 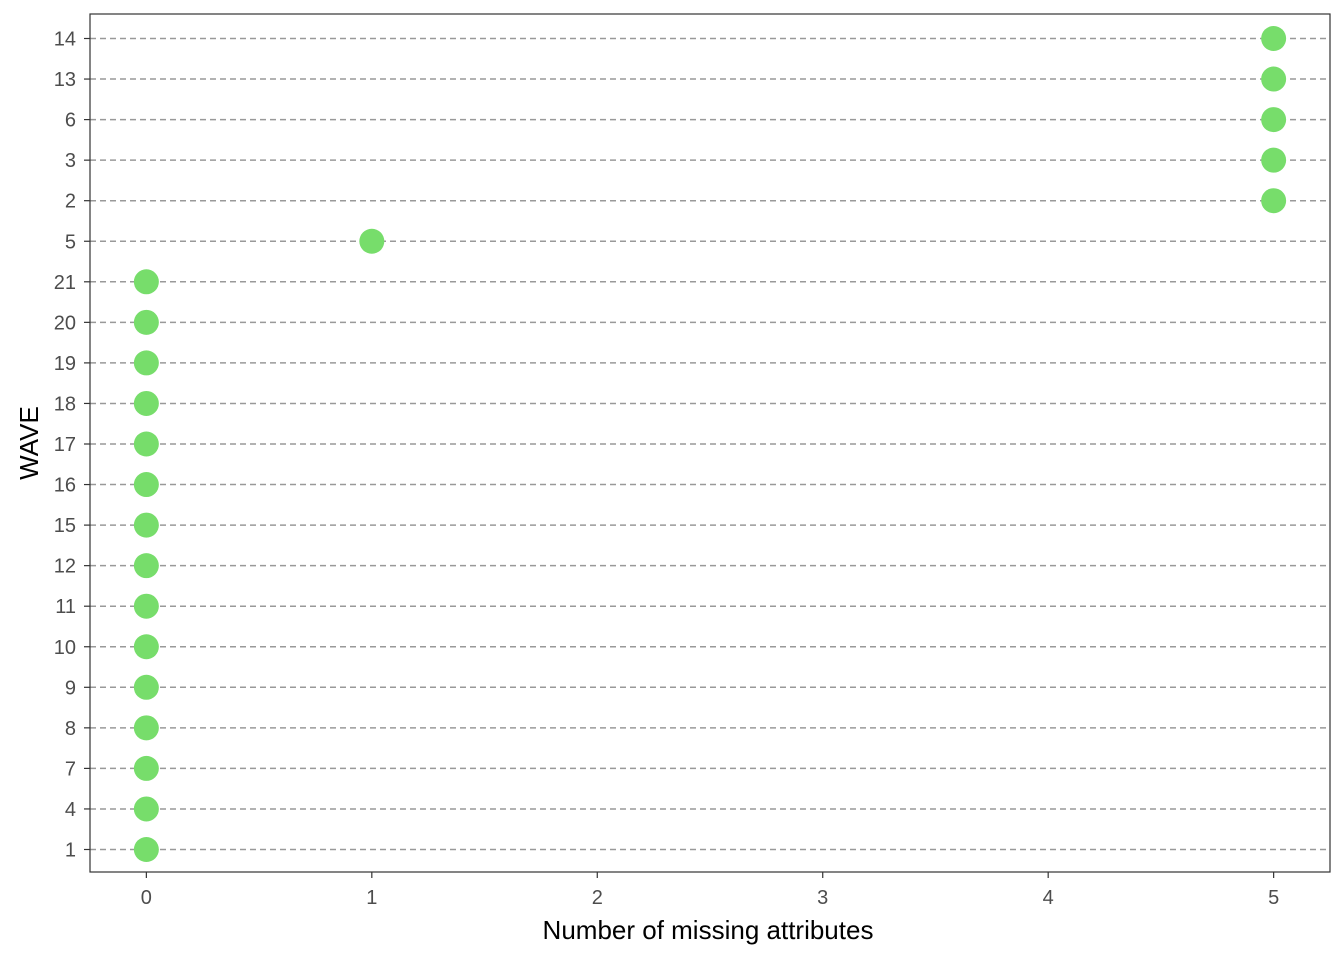 I want to click on y-tick-label-8: 8, so click(x=70, y=729).